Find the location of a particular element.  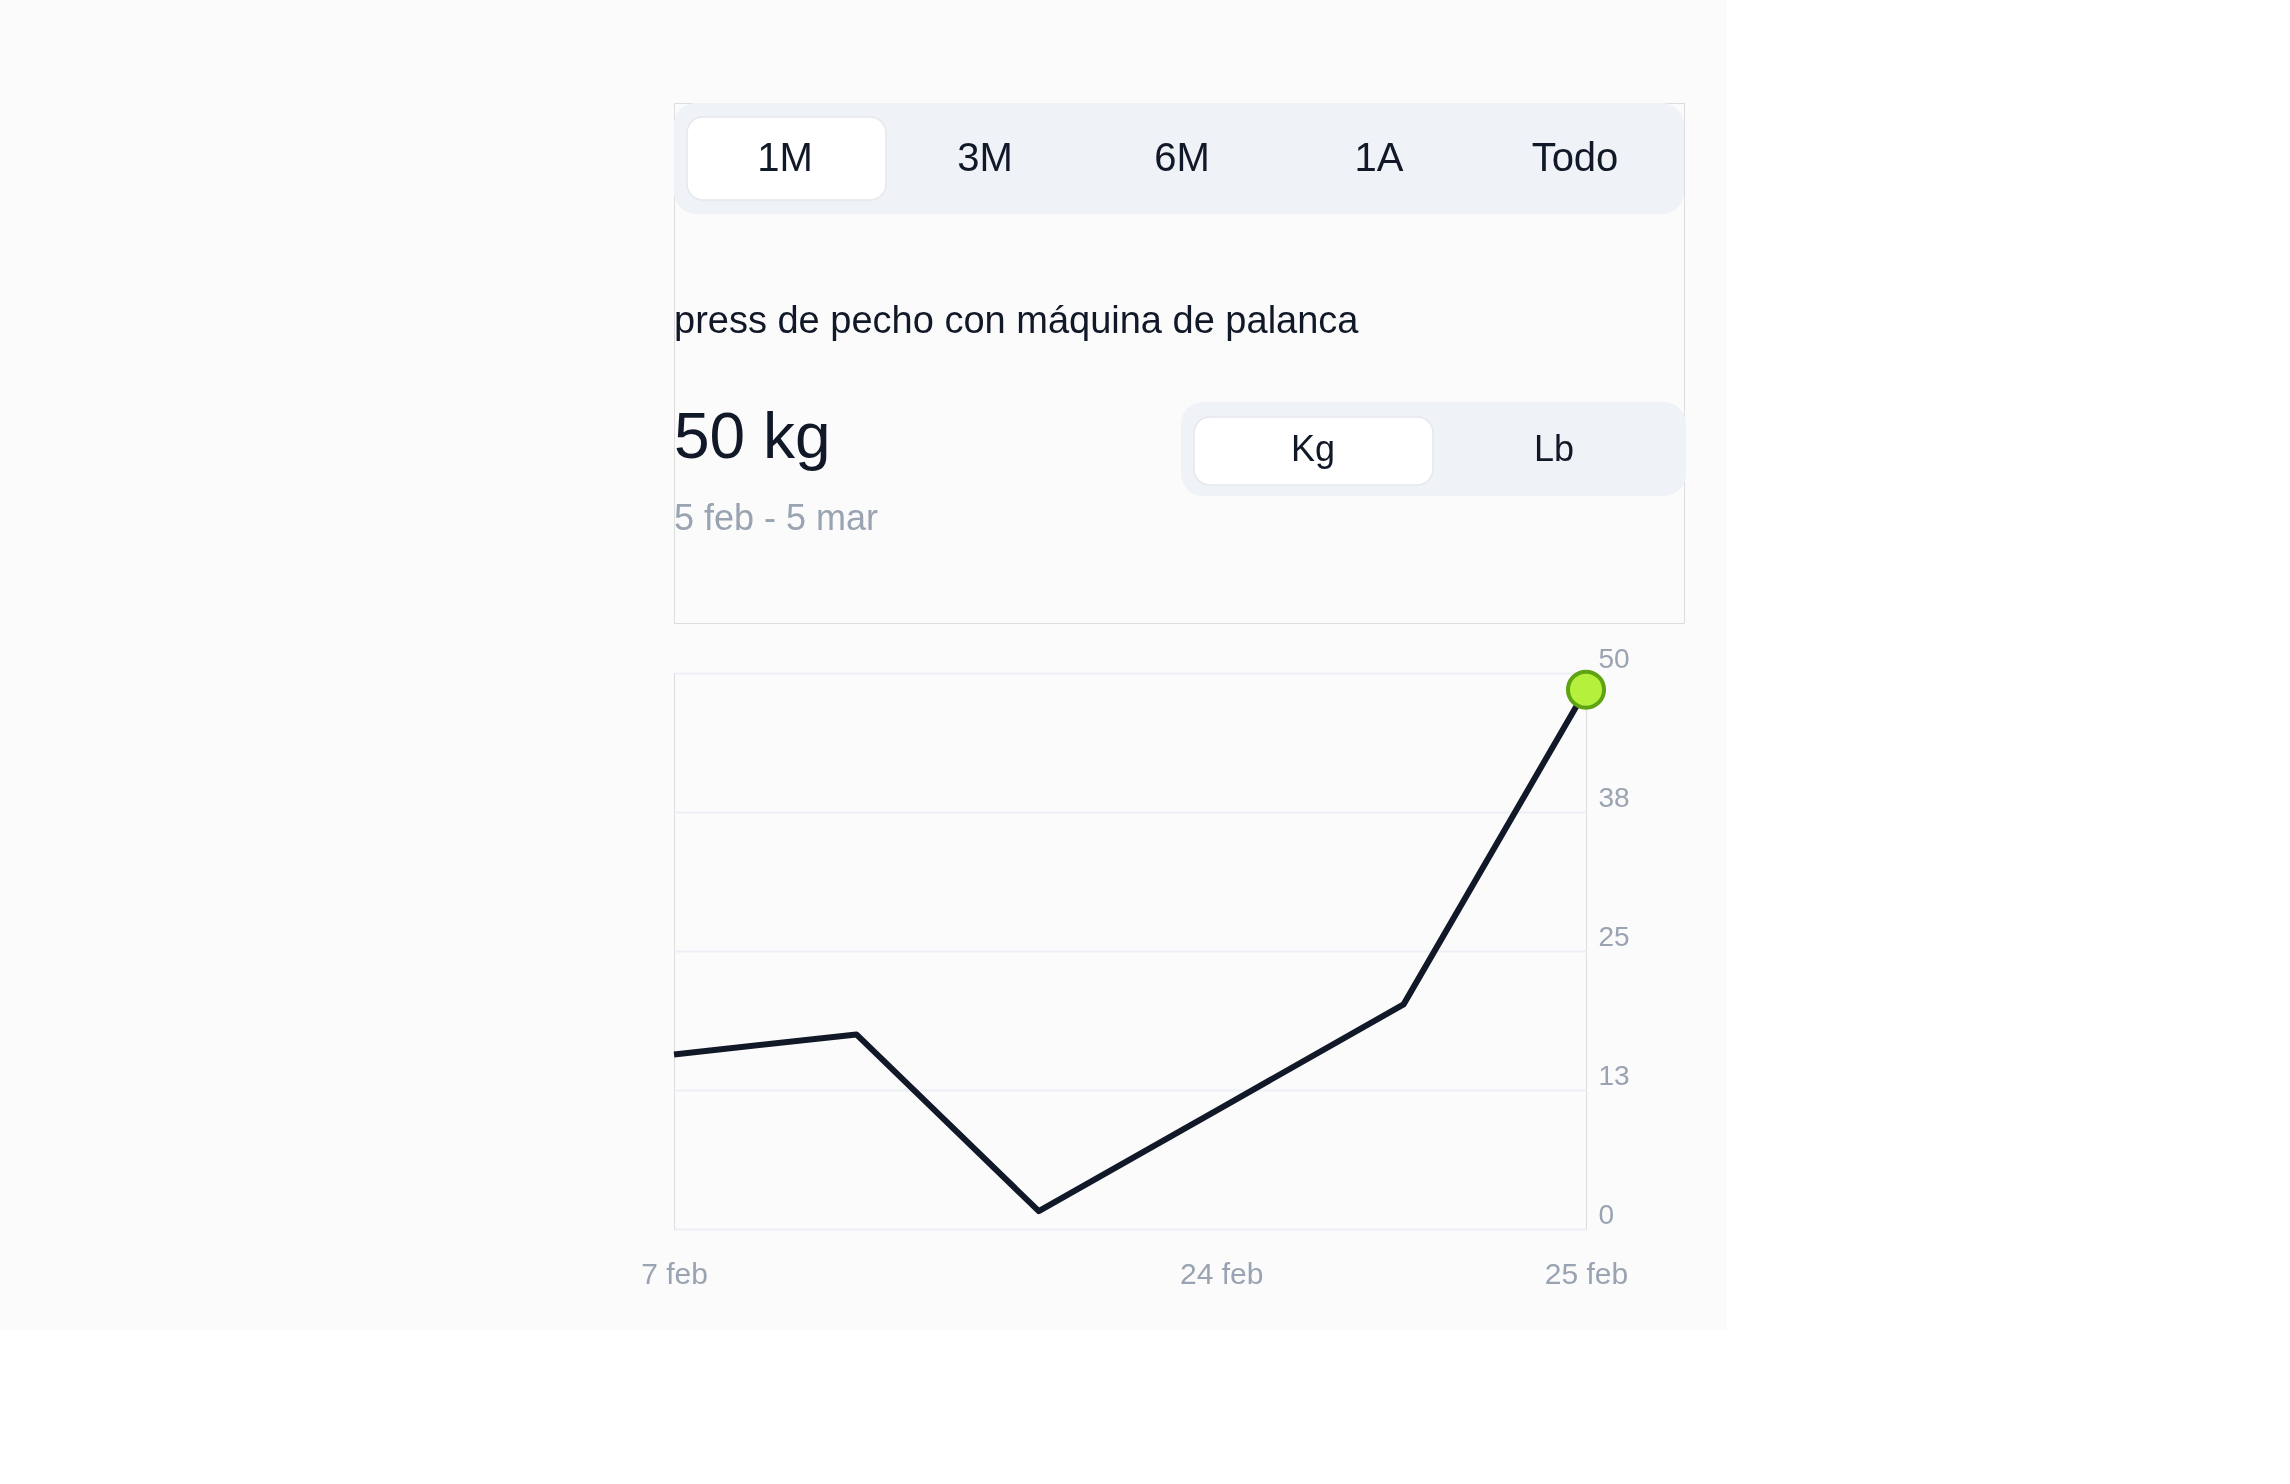

y-tick-label: 50 is located at coordinates (1614, 658).